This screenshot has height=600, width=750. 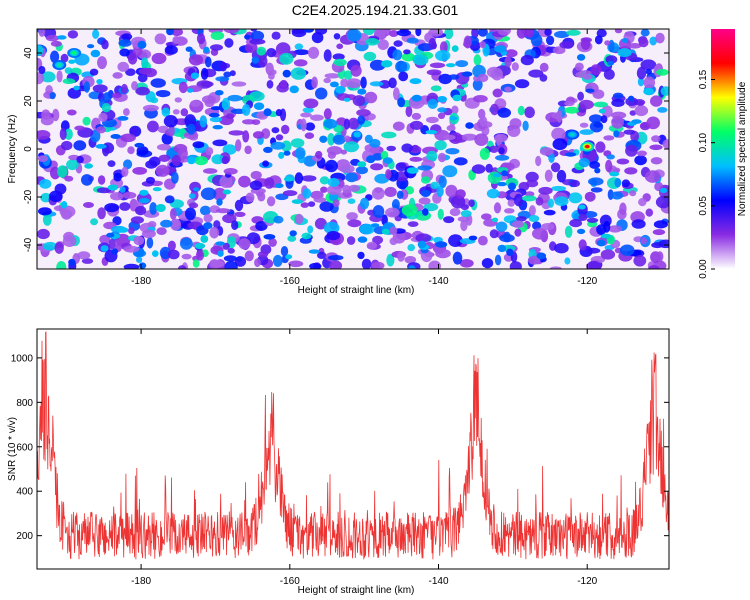 I want to click on heatmap-peak, so click(x=74, y=53).